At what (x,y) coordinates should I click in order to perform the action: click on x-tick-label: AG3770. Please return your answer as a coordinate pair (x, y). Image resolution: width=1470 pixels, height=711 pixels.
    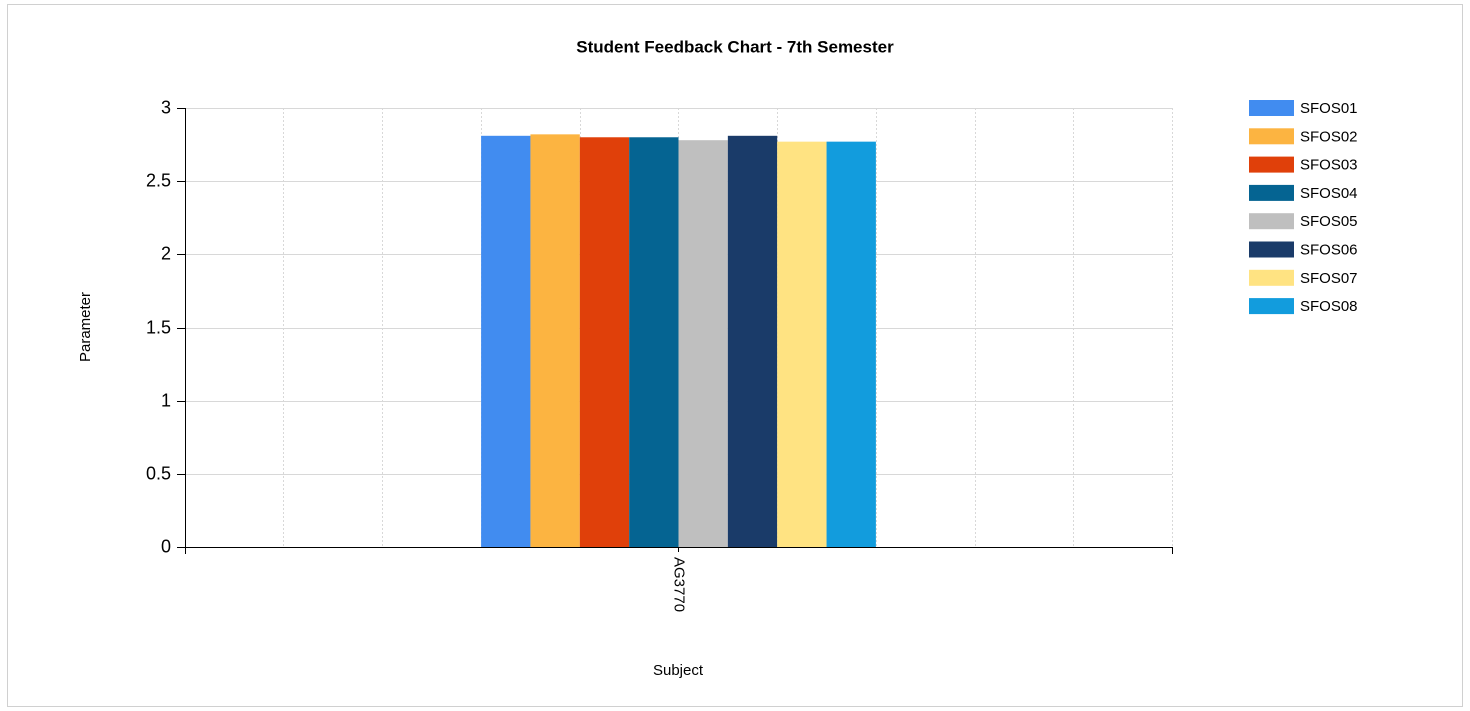
    Looking at the image, I should click on (679, 584).